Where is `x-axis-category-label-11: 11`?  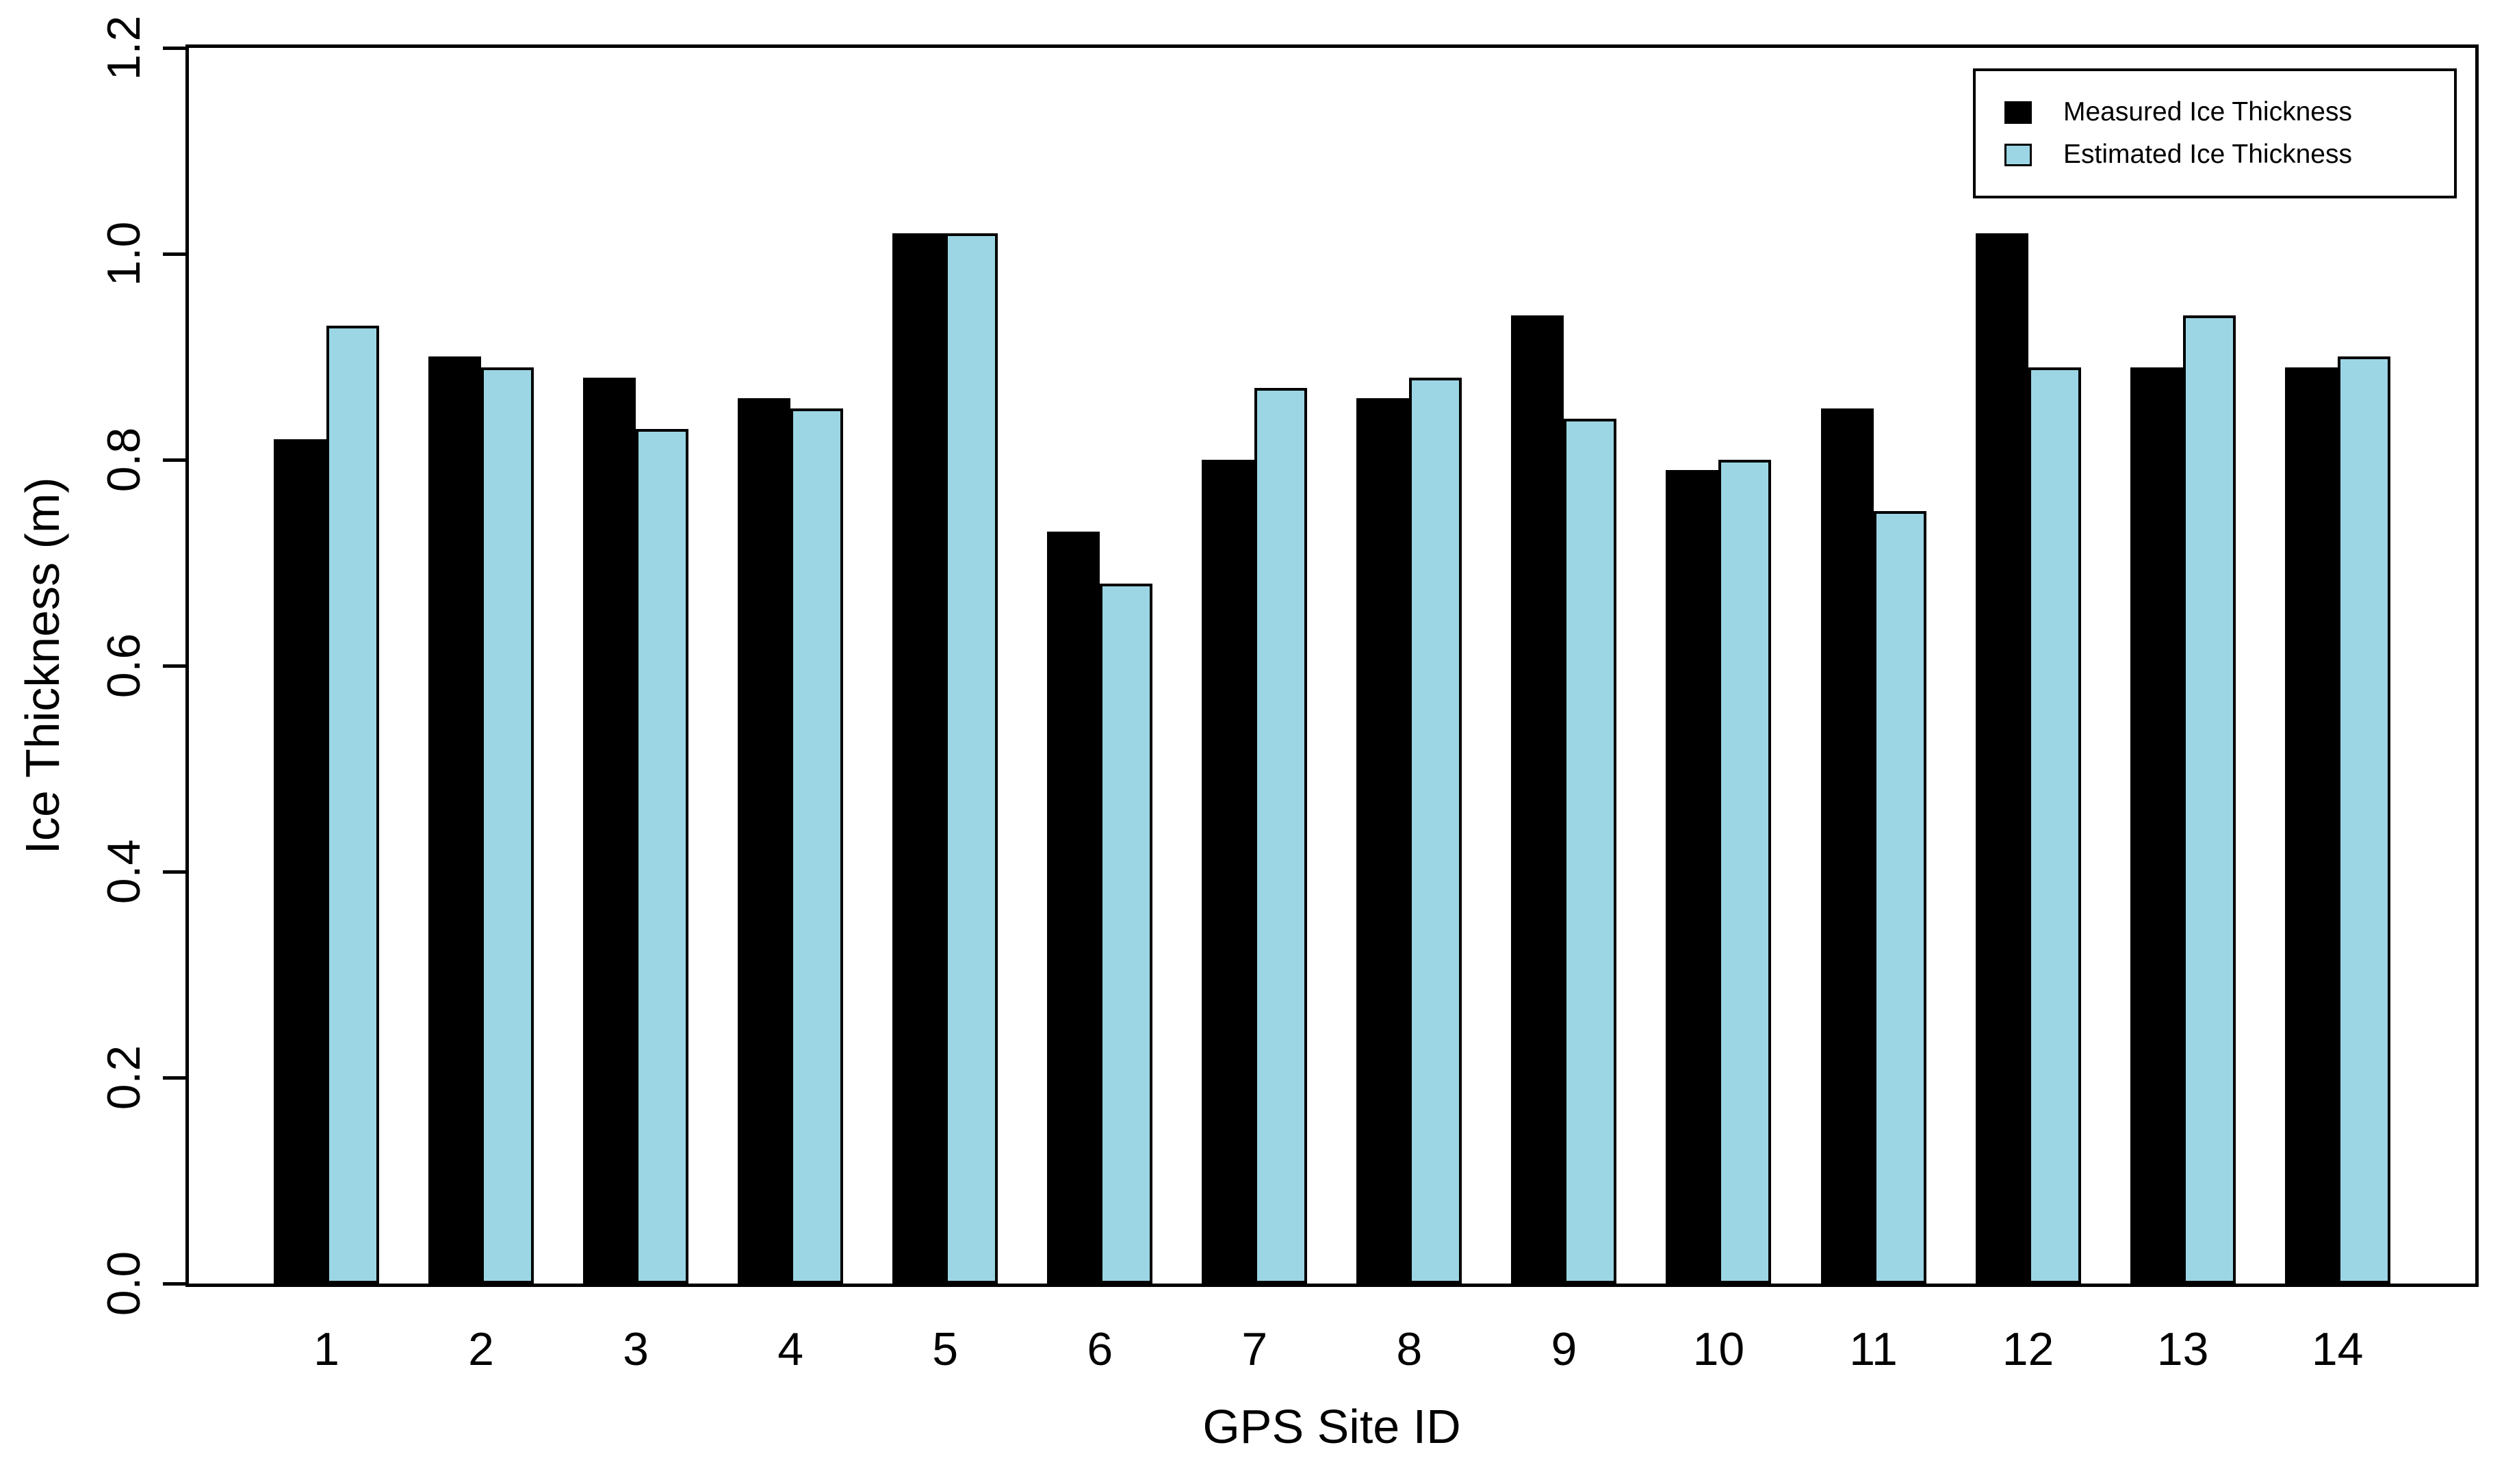 x-axis-category-label-11: 11 is located at coordinates (1873, 1349).